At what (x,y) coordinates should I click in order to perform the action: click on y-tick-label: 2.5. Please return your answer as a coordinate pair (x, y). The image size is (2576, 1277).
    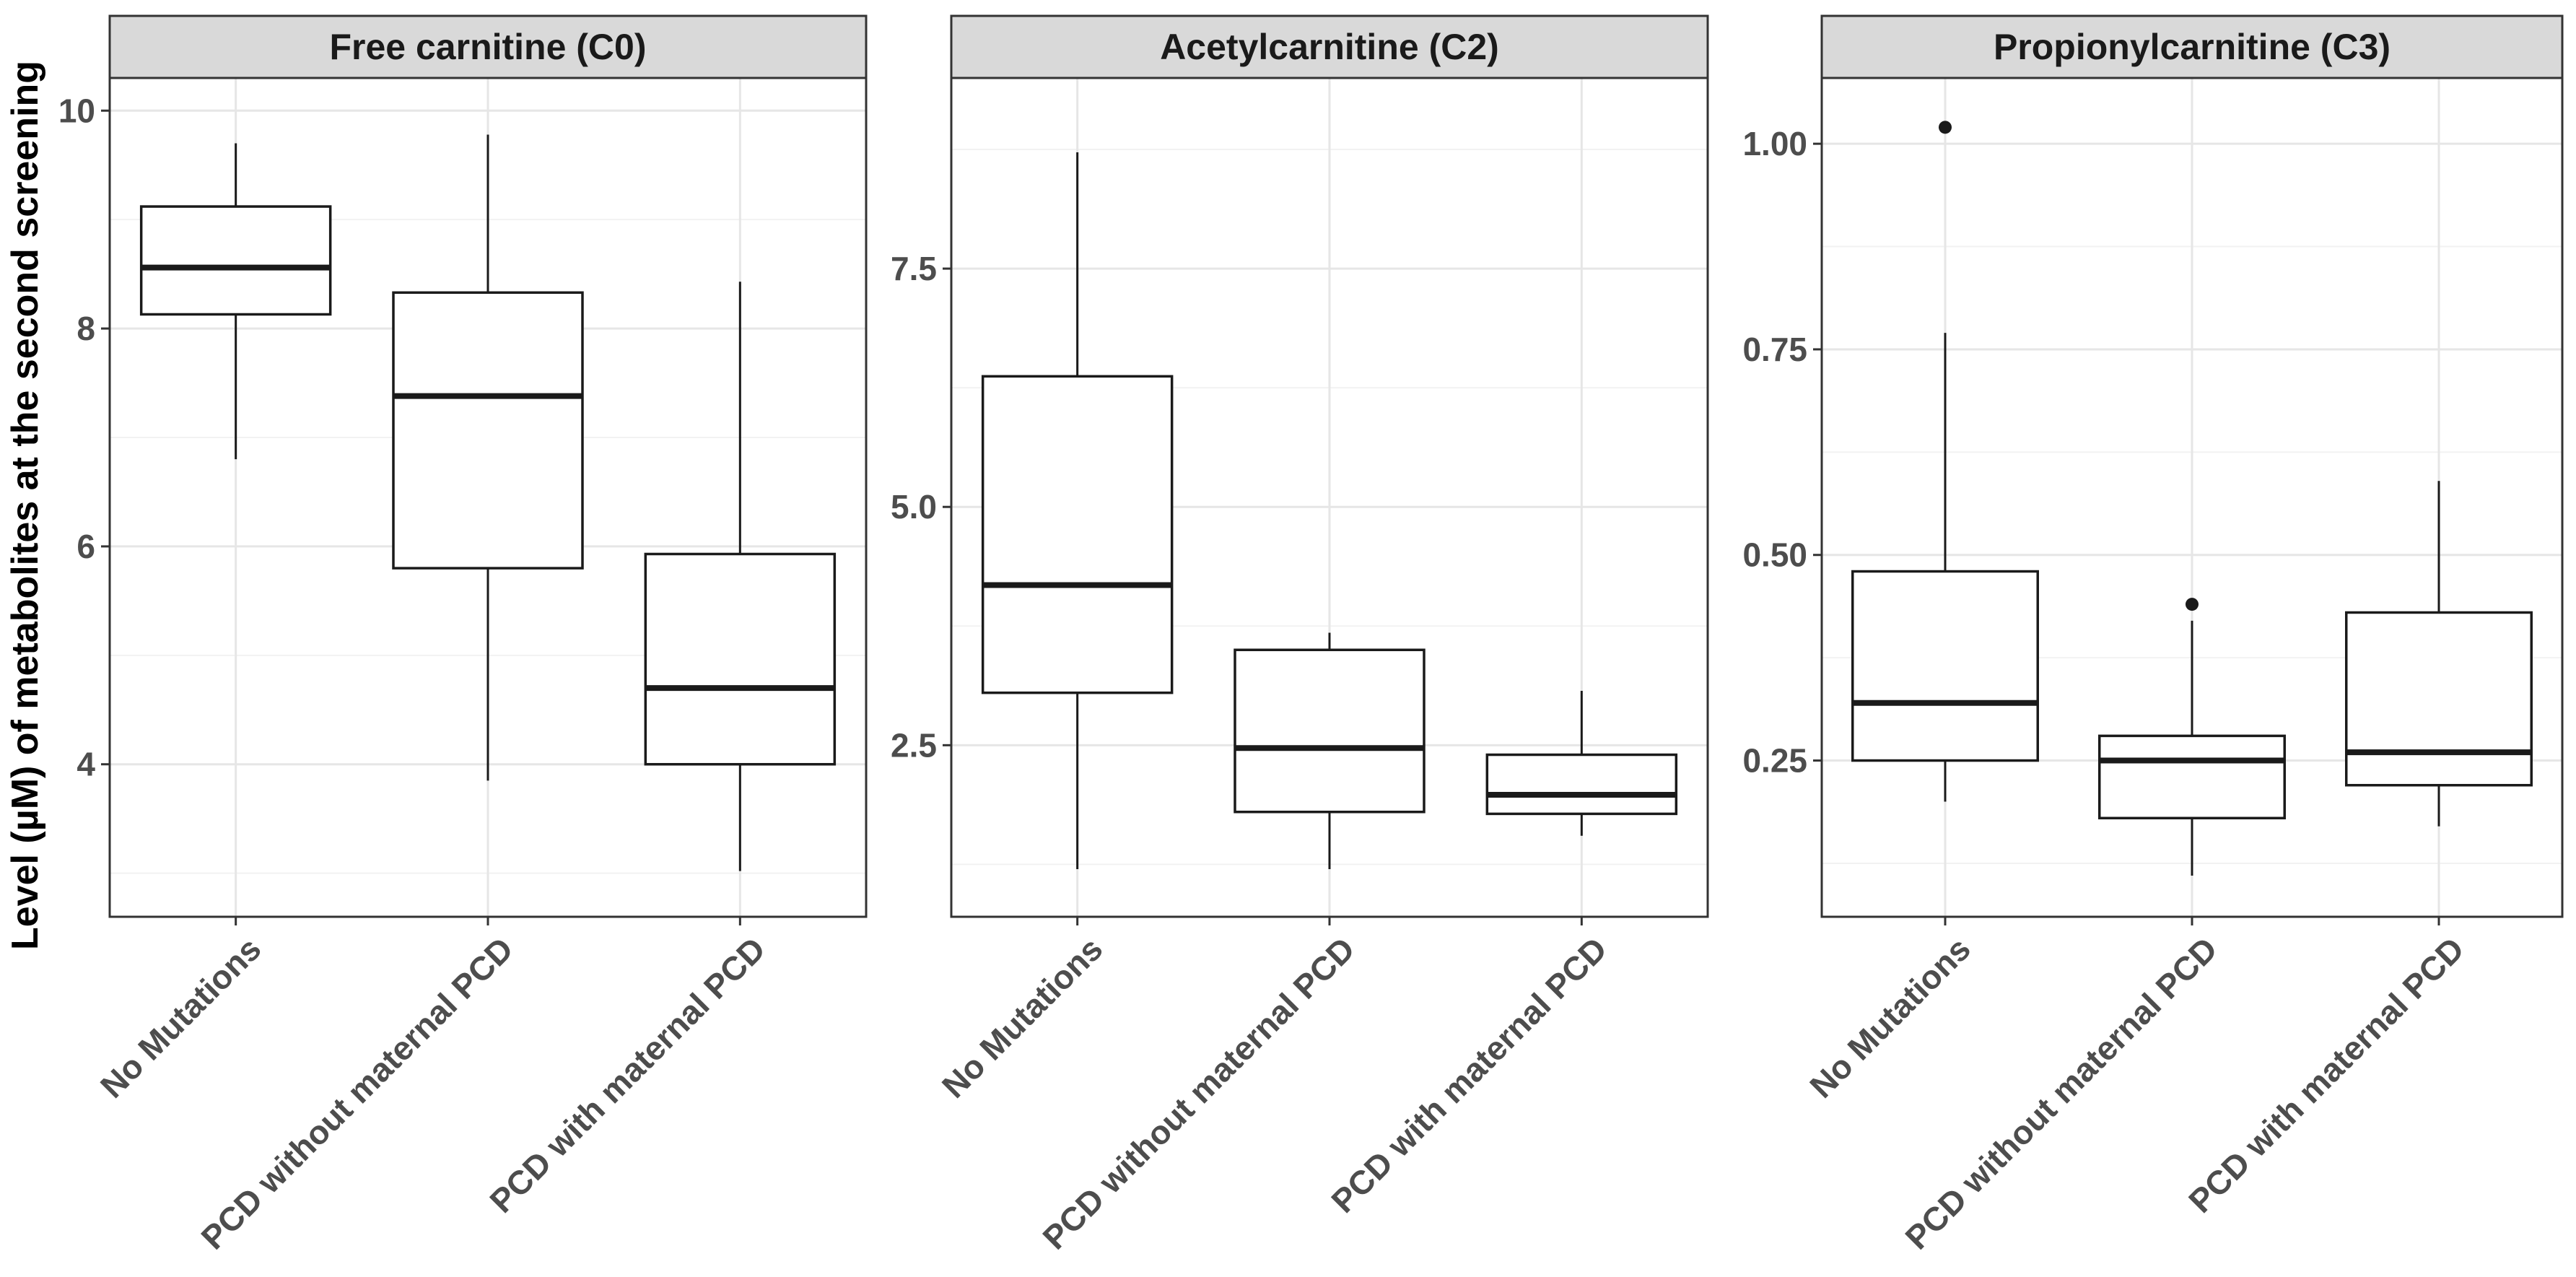
    Looking at the image, I should click on (914, 745).